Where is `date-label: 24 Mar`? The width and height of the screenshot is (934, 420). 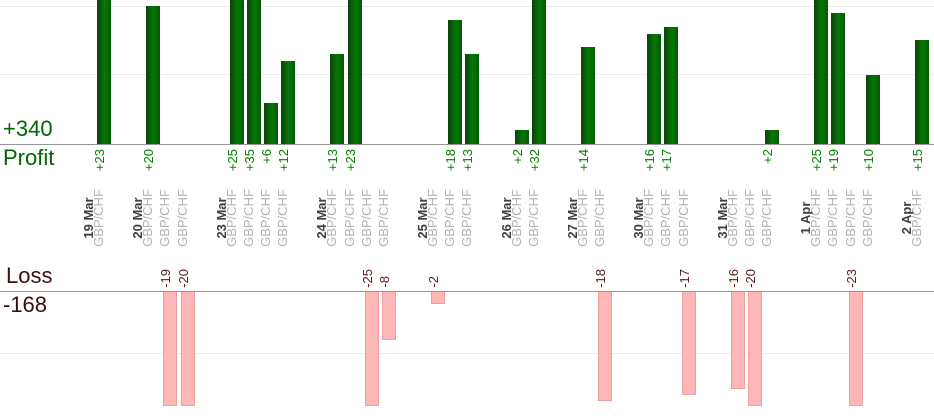
date-label: 24 Mar is located at coordinates (322, 218).